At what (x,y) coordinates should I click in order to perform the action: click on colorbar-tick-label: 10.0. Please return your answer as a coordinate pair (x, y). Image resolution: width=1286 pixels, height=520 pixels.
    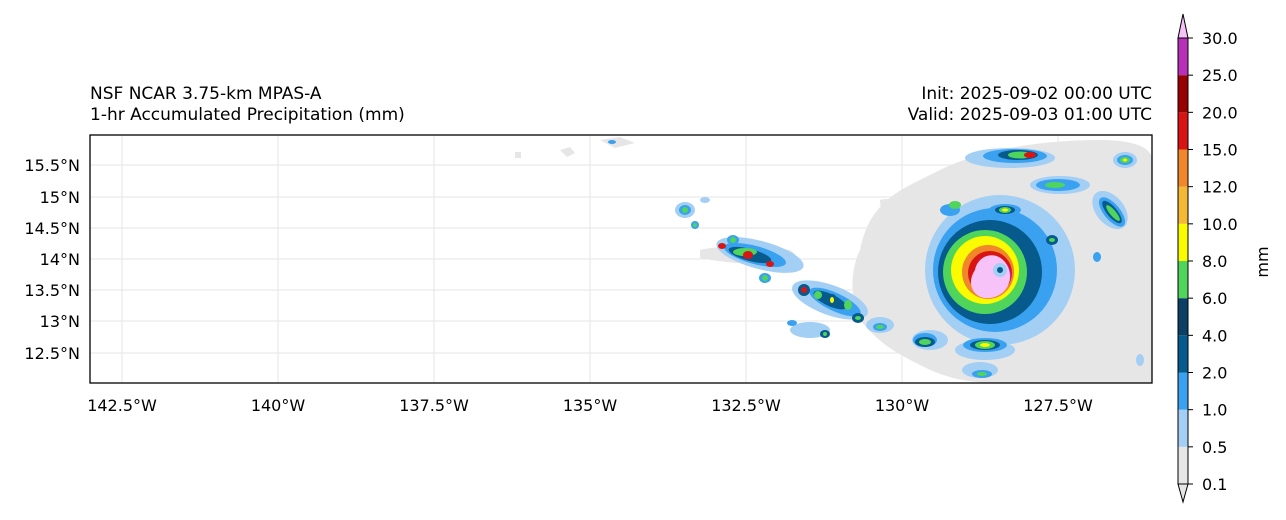
    Looking at the image, I should click on (1220, 224).